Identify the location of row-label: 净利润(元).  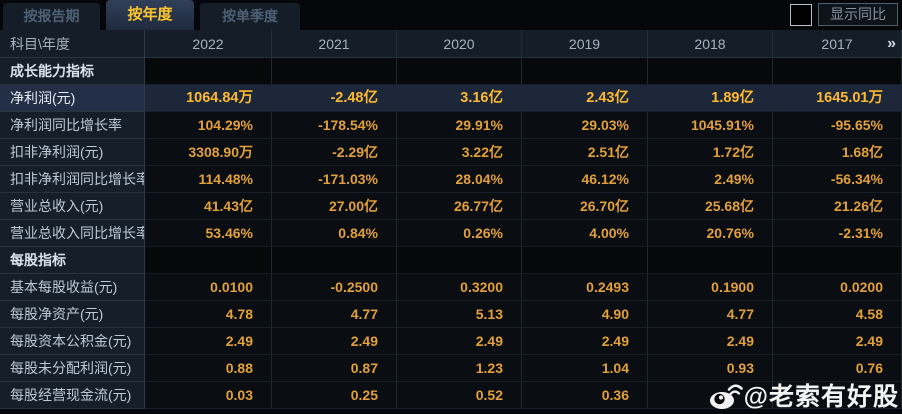
(72, 98).